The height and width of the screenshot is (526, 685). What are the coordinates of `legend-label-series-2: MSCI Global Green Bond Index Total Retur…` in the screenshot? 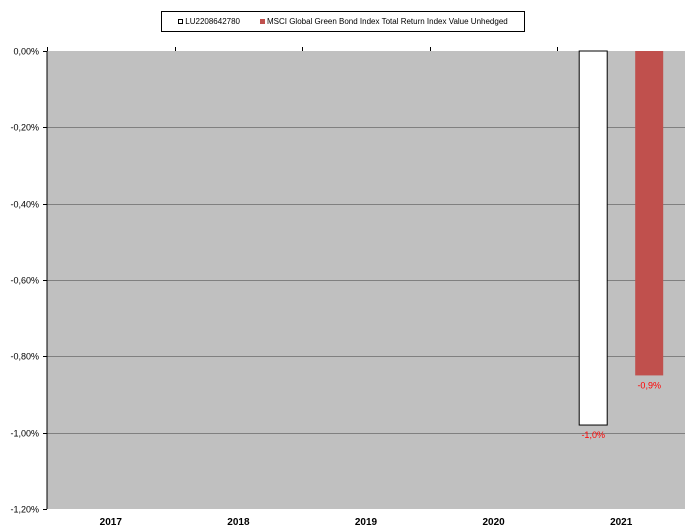 It's located at (387, 21).